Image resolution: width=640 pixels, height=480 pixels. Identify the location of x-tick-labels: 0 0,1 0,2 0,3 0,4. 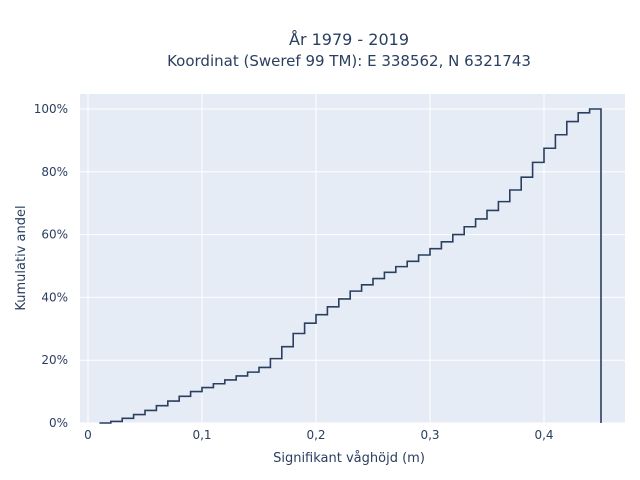
(318, 435).